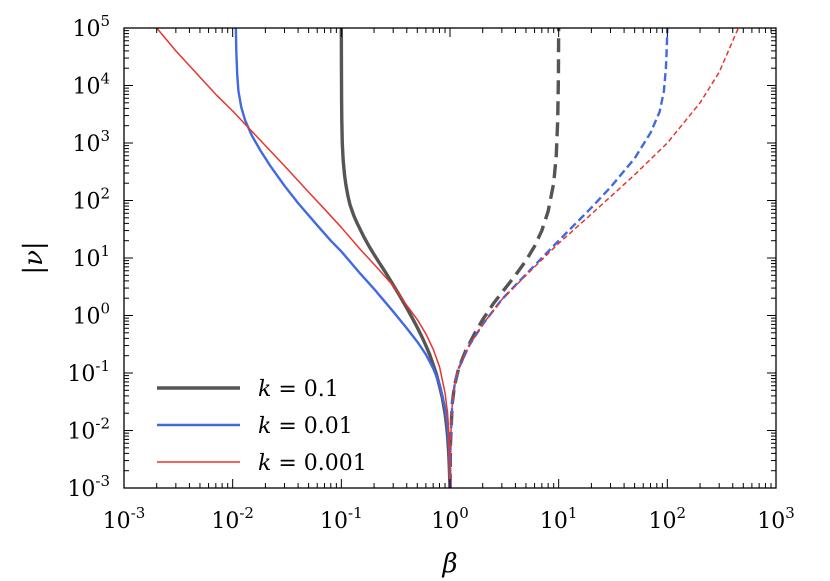 The height and width of the screenshot is (581, 830). I want to click on x-tick-label: 10², so click(668, 519).